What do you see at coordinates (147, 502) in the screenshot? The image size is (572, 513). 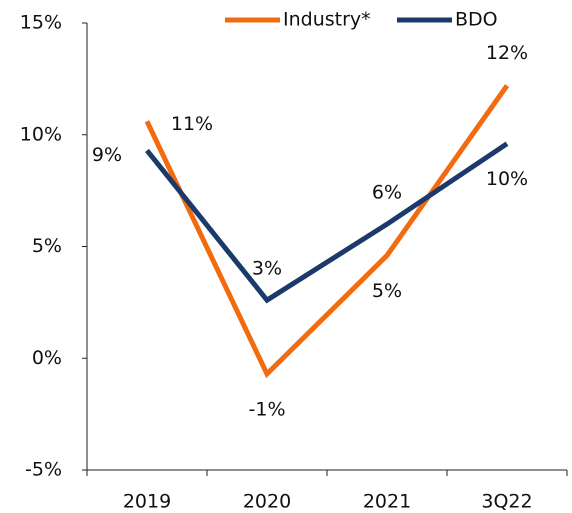 I see `x-tick-label: 2019` at bounding box center [147, 502].